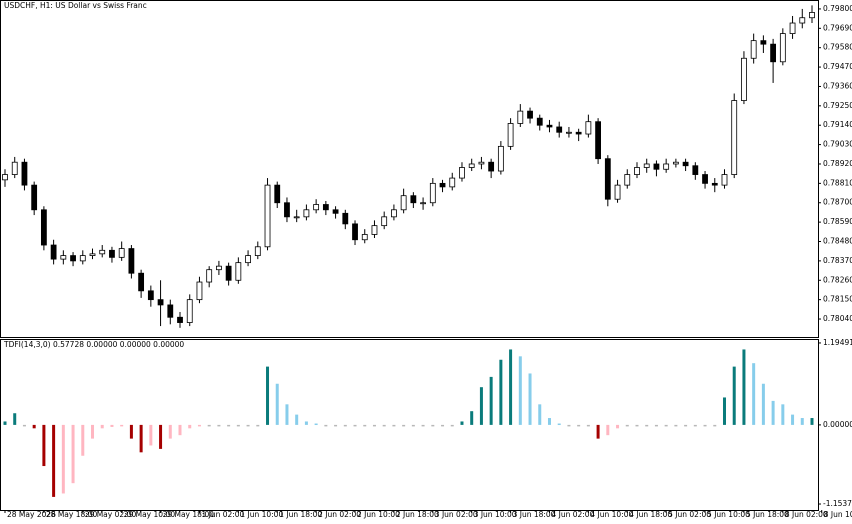 The image size is (852, 524). What do you see at coordinates (837, 85) in the screenshot?
I see `y-tick-label: 0.79360` at bounding box center [837, 85].